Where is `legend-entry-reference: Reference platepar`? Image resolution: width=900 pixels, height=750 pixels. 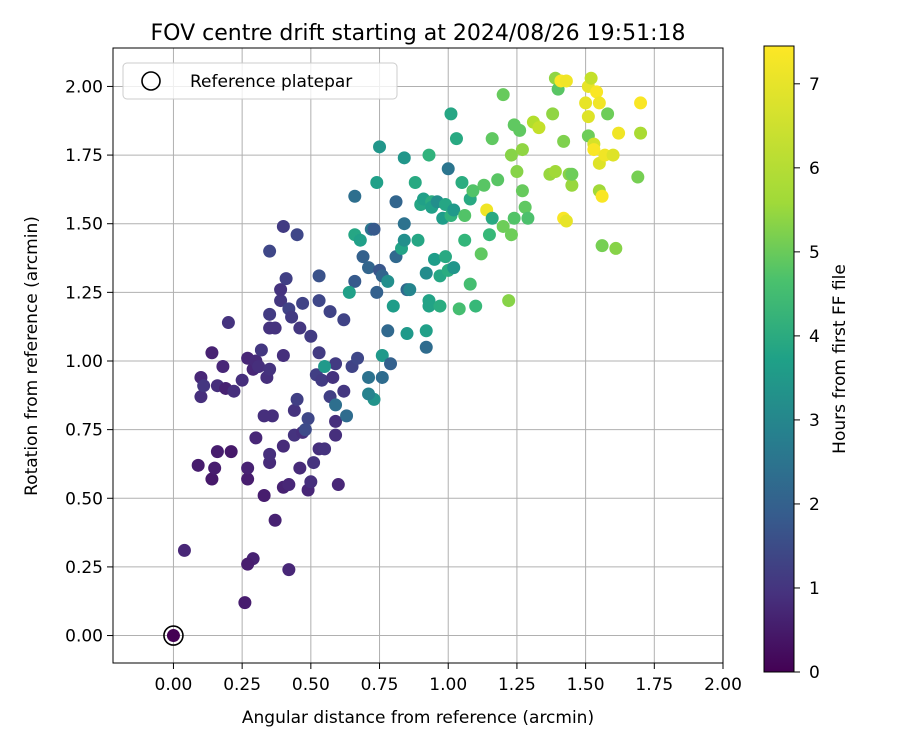
legend-entry-reference: Reference platepar is located at coordinates (271, 82).